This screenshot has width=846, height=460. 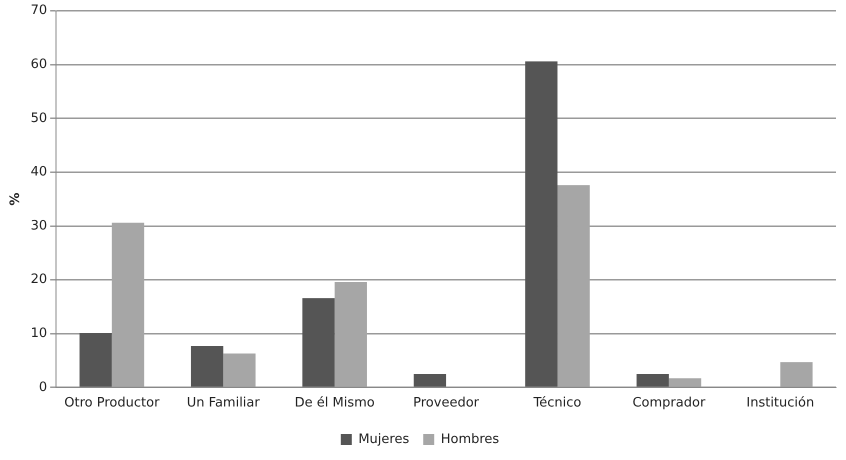 What do you see at coordinates (39, 280) in the screenshot?
I see `y-tick-label: 20` at bounding box center [39, 280].